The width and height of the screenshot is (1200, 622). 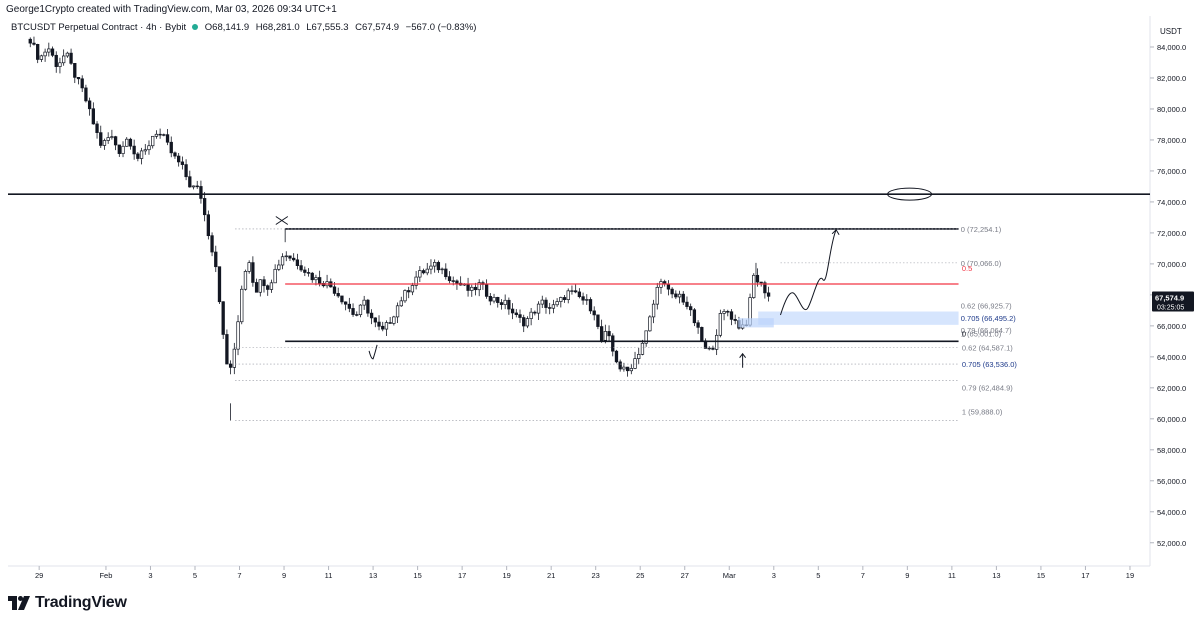 What do you see at coordinates (1041, 575) in the screenshot?
I see `time-tick-label: 15` at bounding box center [1041, 575].